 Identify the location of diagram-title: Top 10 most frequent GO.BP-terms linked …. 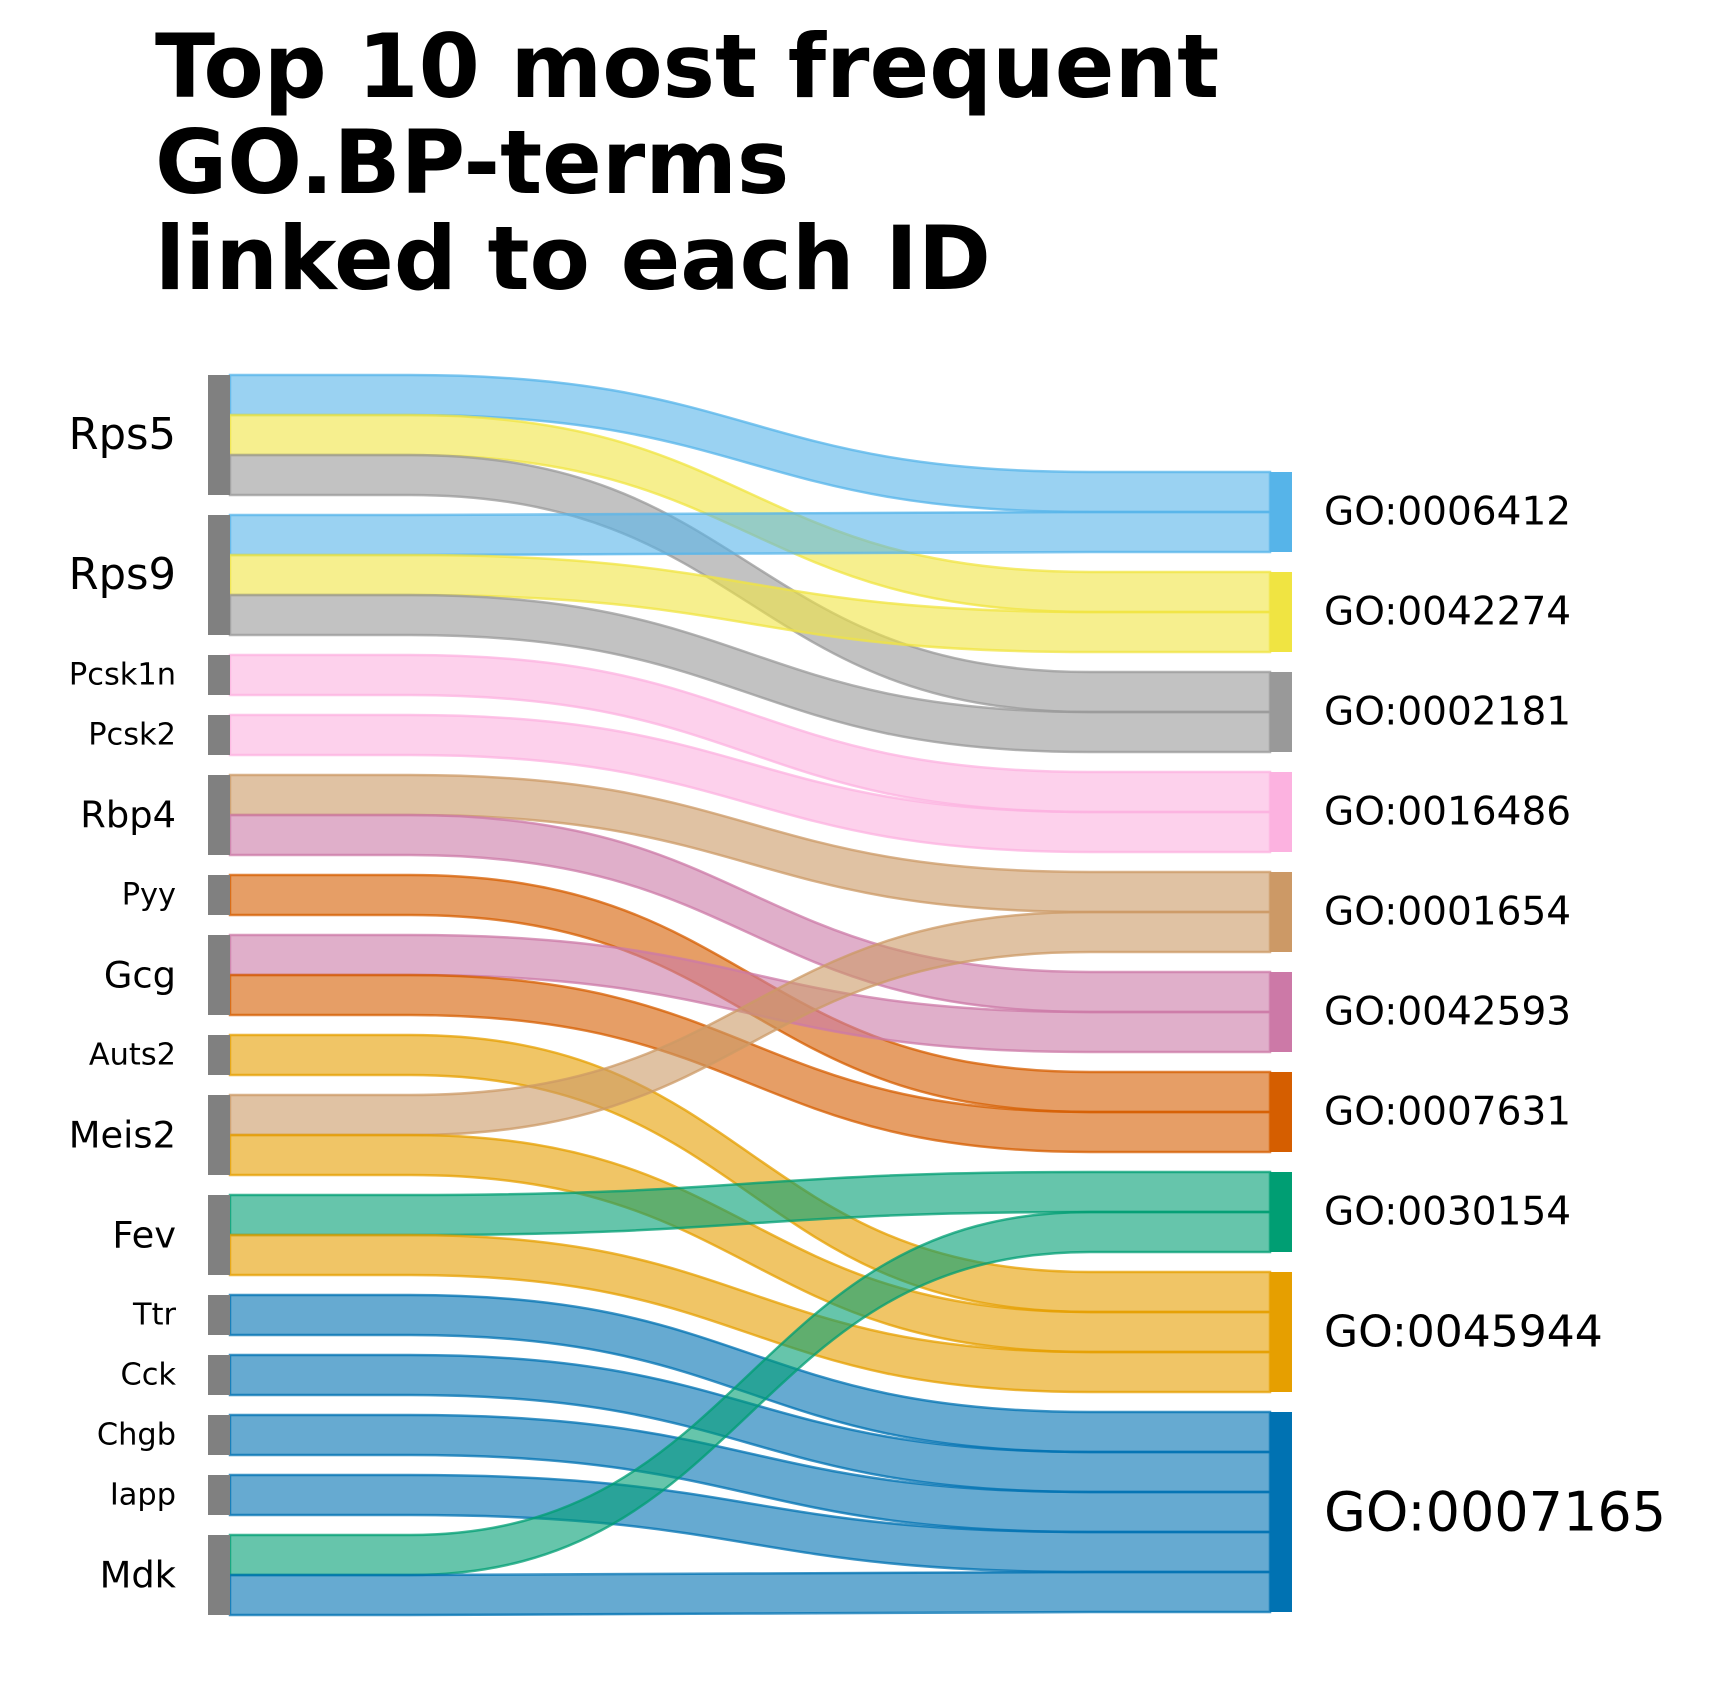
(687, 162).